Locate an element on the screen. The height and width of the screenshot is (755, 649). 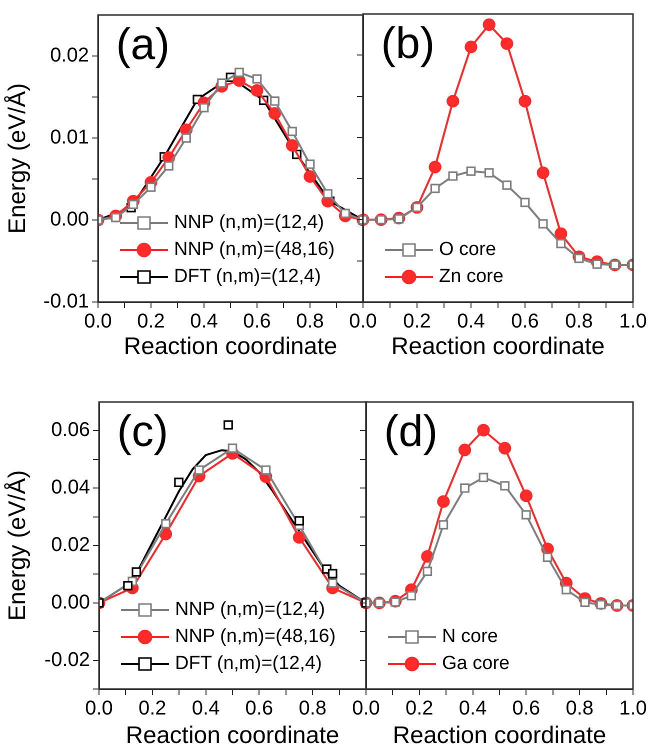
chart-title: (c) is located at coordinates (142, 431).